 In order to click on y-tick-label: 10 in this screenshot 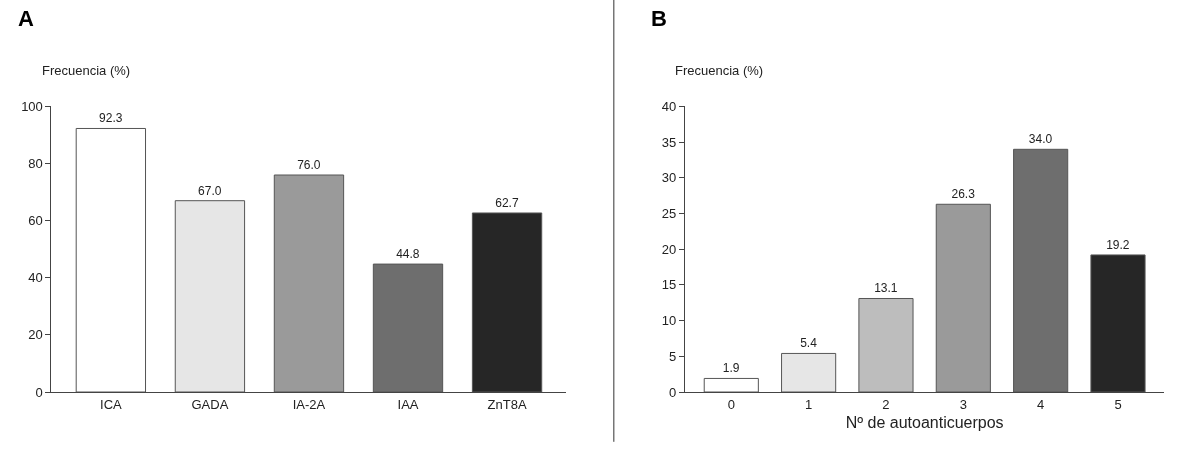, I will do `click(669, 321)`.